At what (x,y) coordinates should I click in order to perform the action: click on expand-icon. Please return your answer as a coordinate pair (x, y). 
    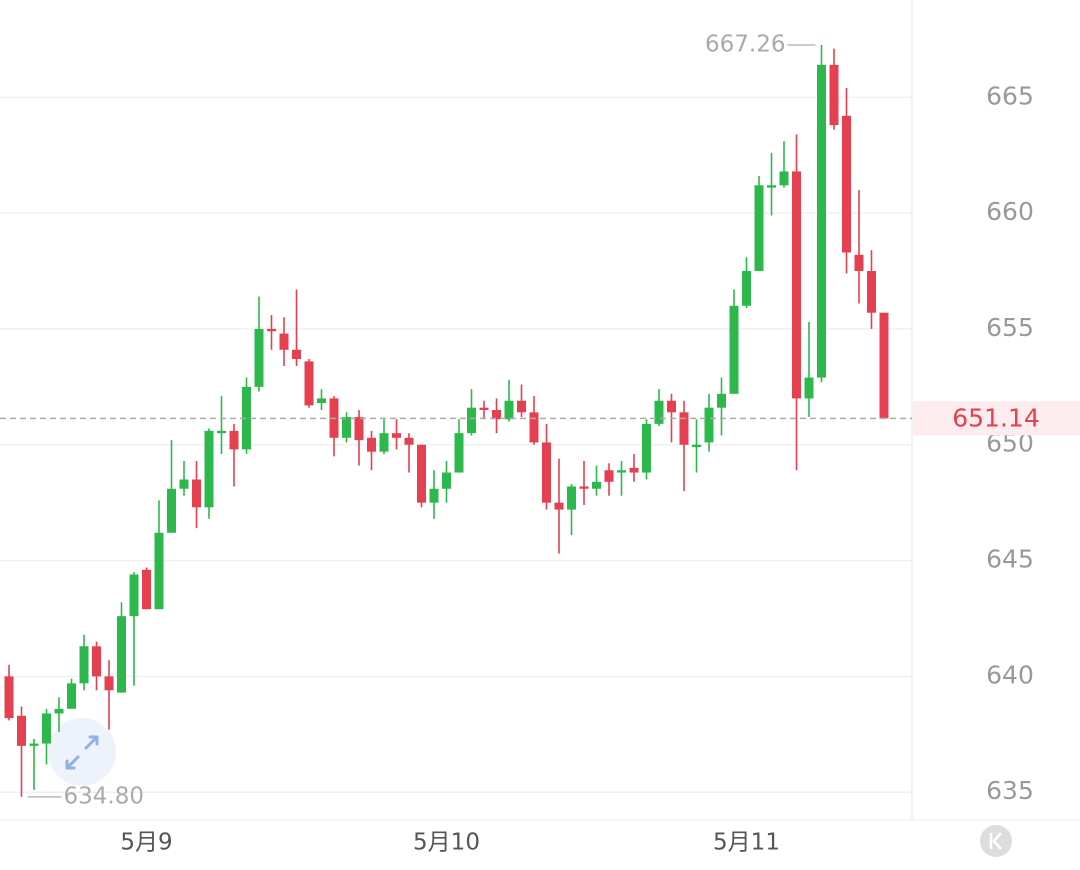
    Looking at the image, I should click on (82, 752).